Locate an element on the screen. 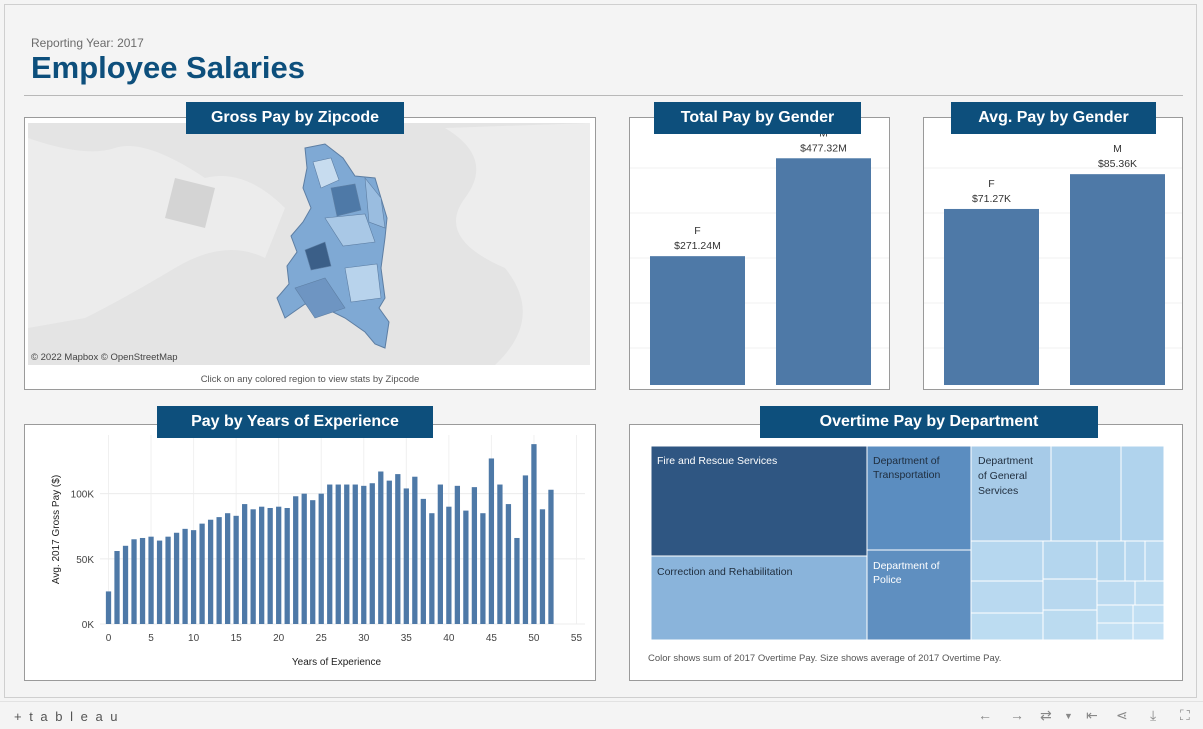 Image resolution: width=1203 pixels, height=729 pixels. treemap-cell-correction is located at coordinates (759, 598).